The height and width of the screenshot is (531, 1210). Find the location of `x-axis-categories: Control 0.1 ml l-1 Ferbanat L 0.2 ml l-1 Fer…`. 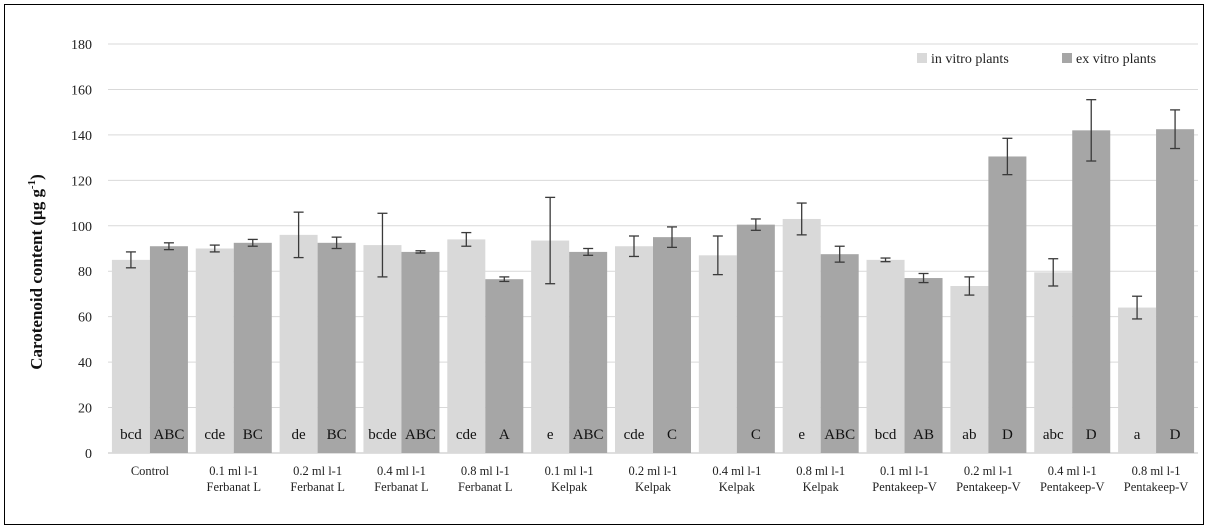

x-axis-categories: Control 0.1 ml l-1 Ferbanat L 0.2 ml l-1 Fer… is located at coordinates (660, 479).